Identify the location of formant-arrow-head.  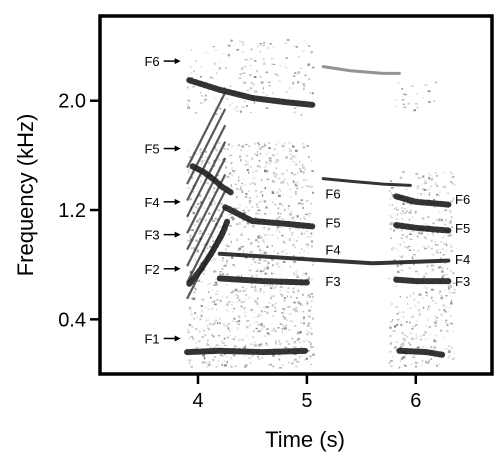
(177, 148).